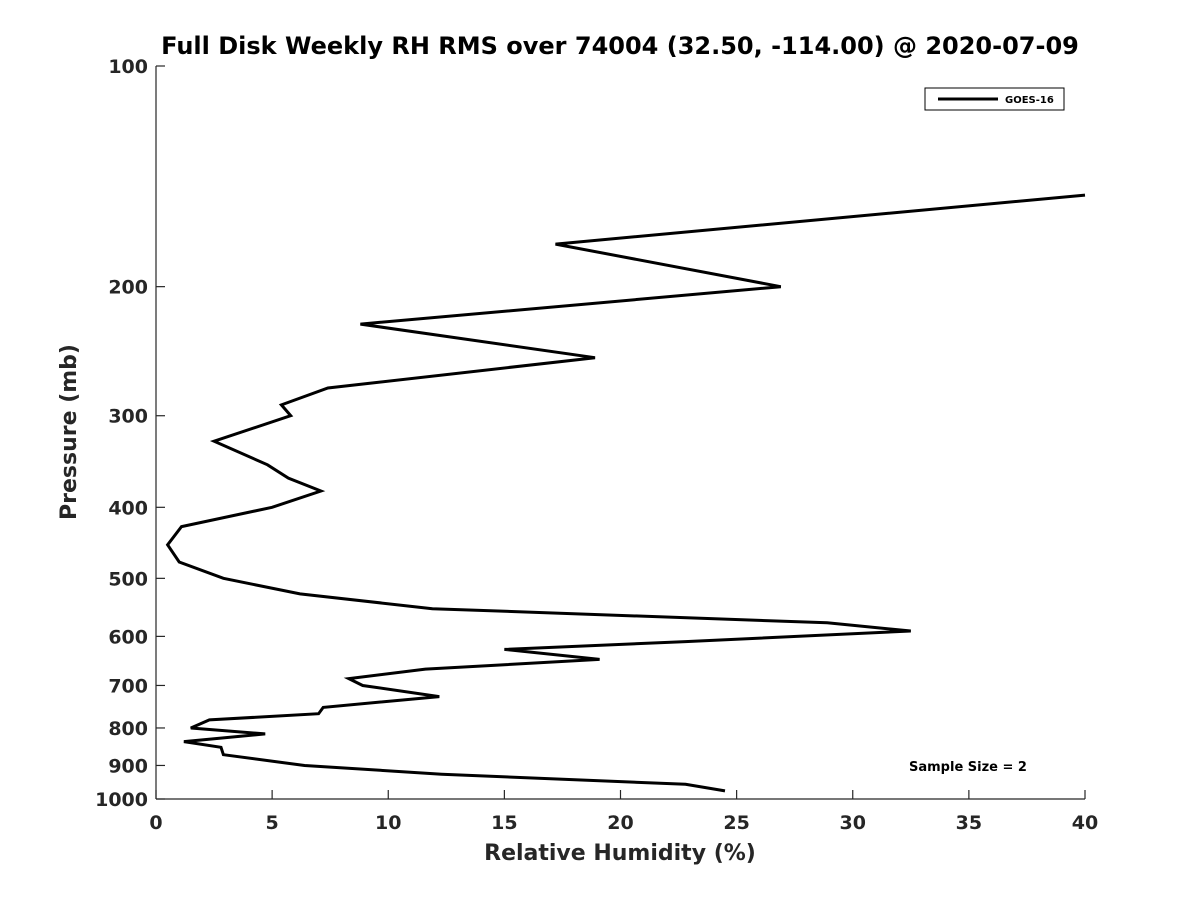 Image resolution: width=1200 pixels, height=900 pixels. I want to click on y-tick-label: 100, so click(128, 67).